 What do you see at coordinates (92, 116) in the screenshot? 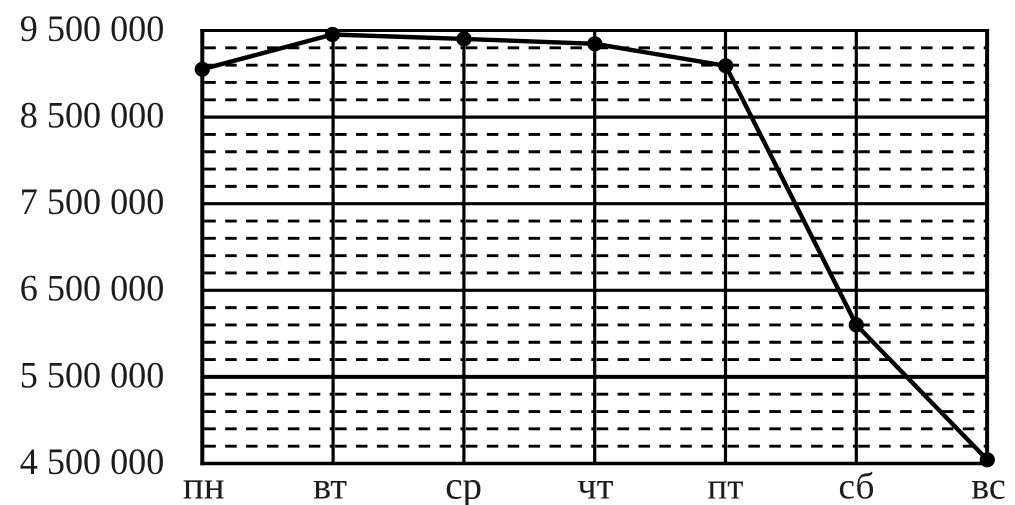
I see `svg-text: 8 500 000` at bounding box center [92, 116].